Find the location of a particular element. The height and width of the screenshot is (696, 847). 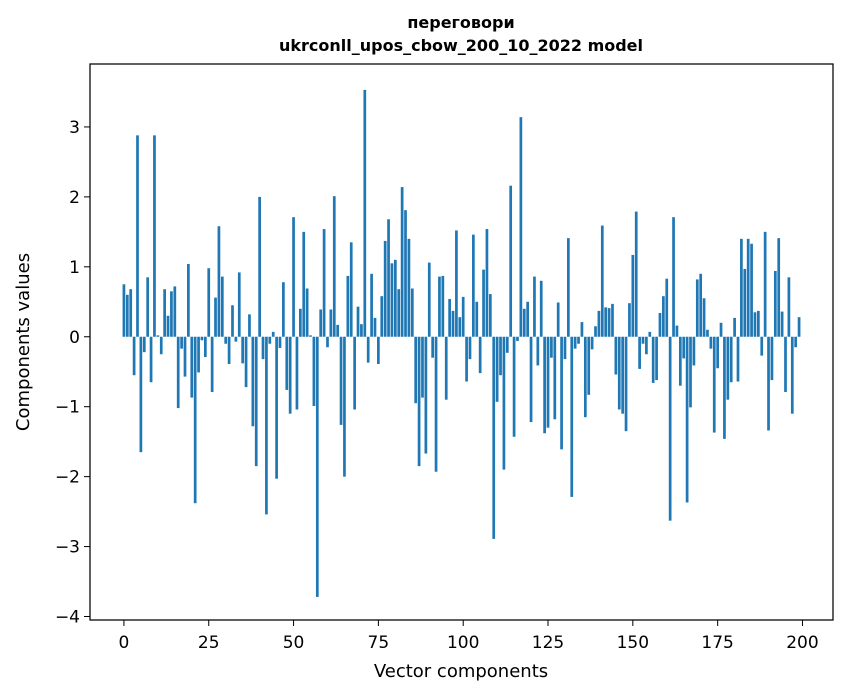

x-tick-label: 75 is located at coordinates (379, 643).